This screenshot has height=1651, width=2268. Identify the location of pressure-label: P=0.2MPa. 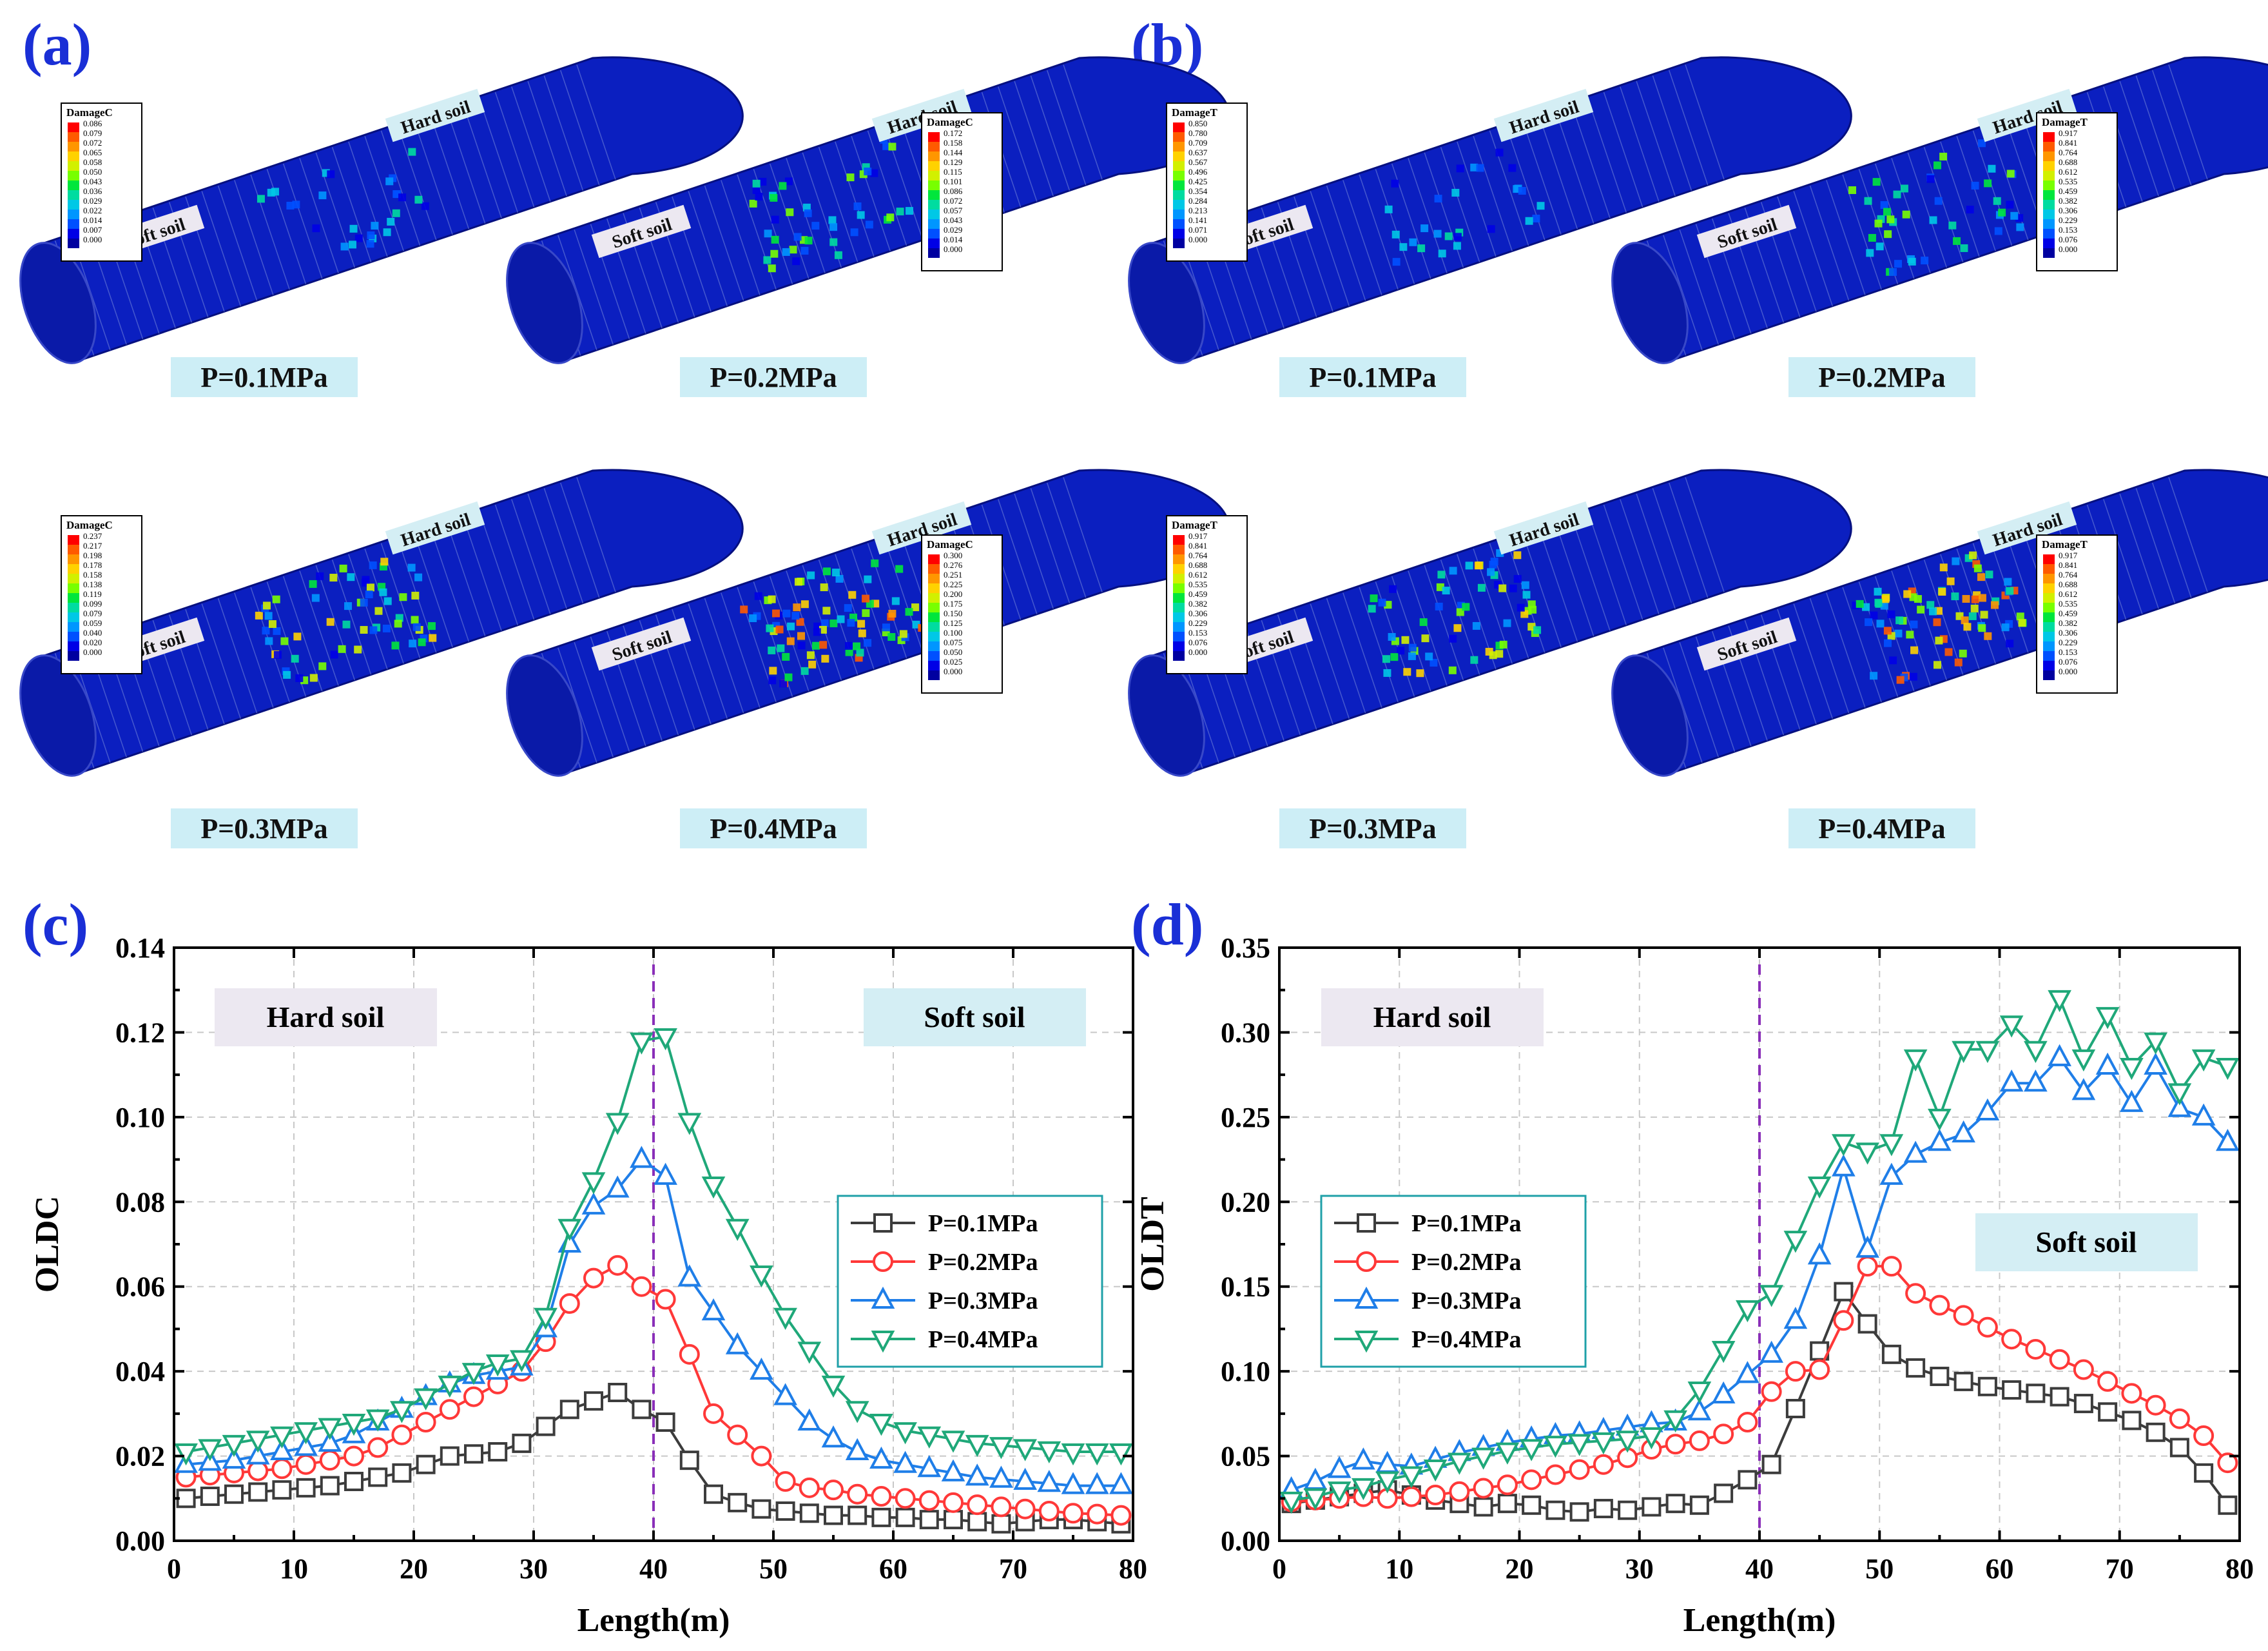
(773, 377).